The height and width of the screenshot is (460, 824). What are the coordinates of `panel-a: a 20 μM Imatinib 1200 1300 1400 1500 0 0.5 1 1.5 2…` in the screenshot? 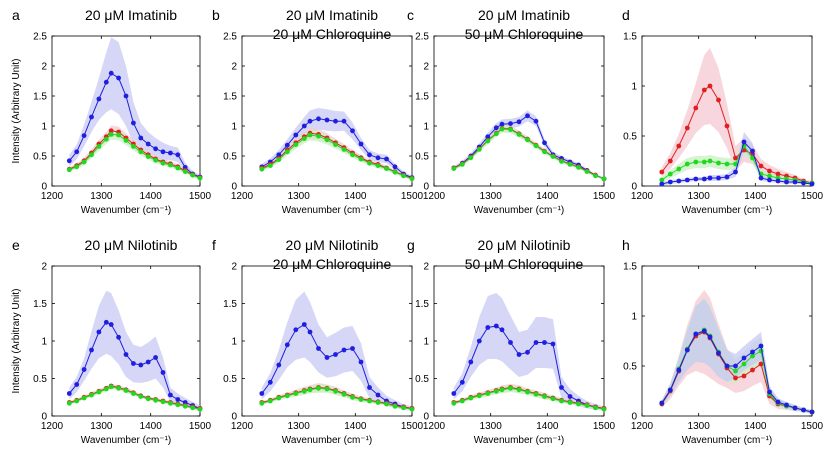 It's located at (111, 111).